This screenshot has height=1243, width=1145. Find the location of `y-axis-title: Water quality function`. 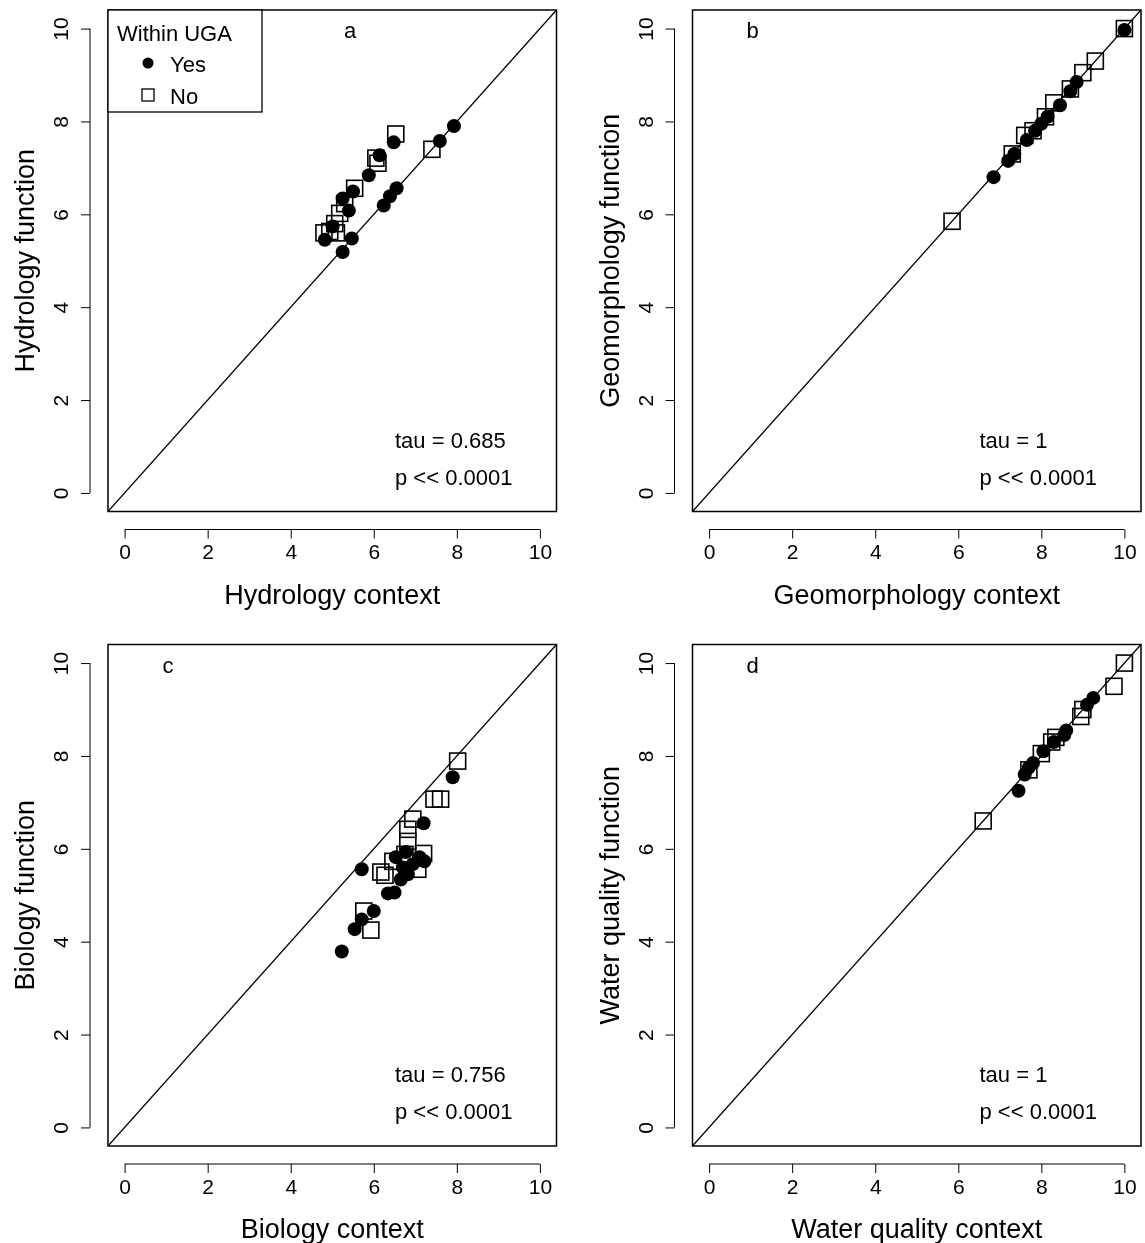

y-axis-title: Water quality function is located at coordinates (609, 895).